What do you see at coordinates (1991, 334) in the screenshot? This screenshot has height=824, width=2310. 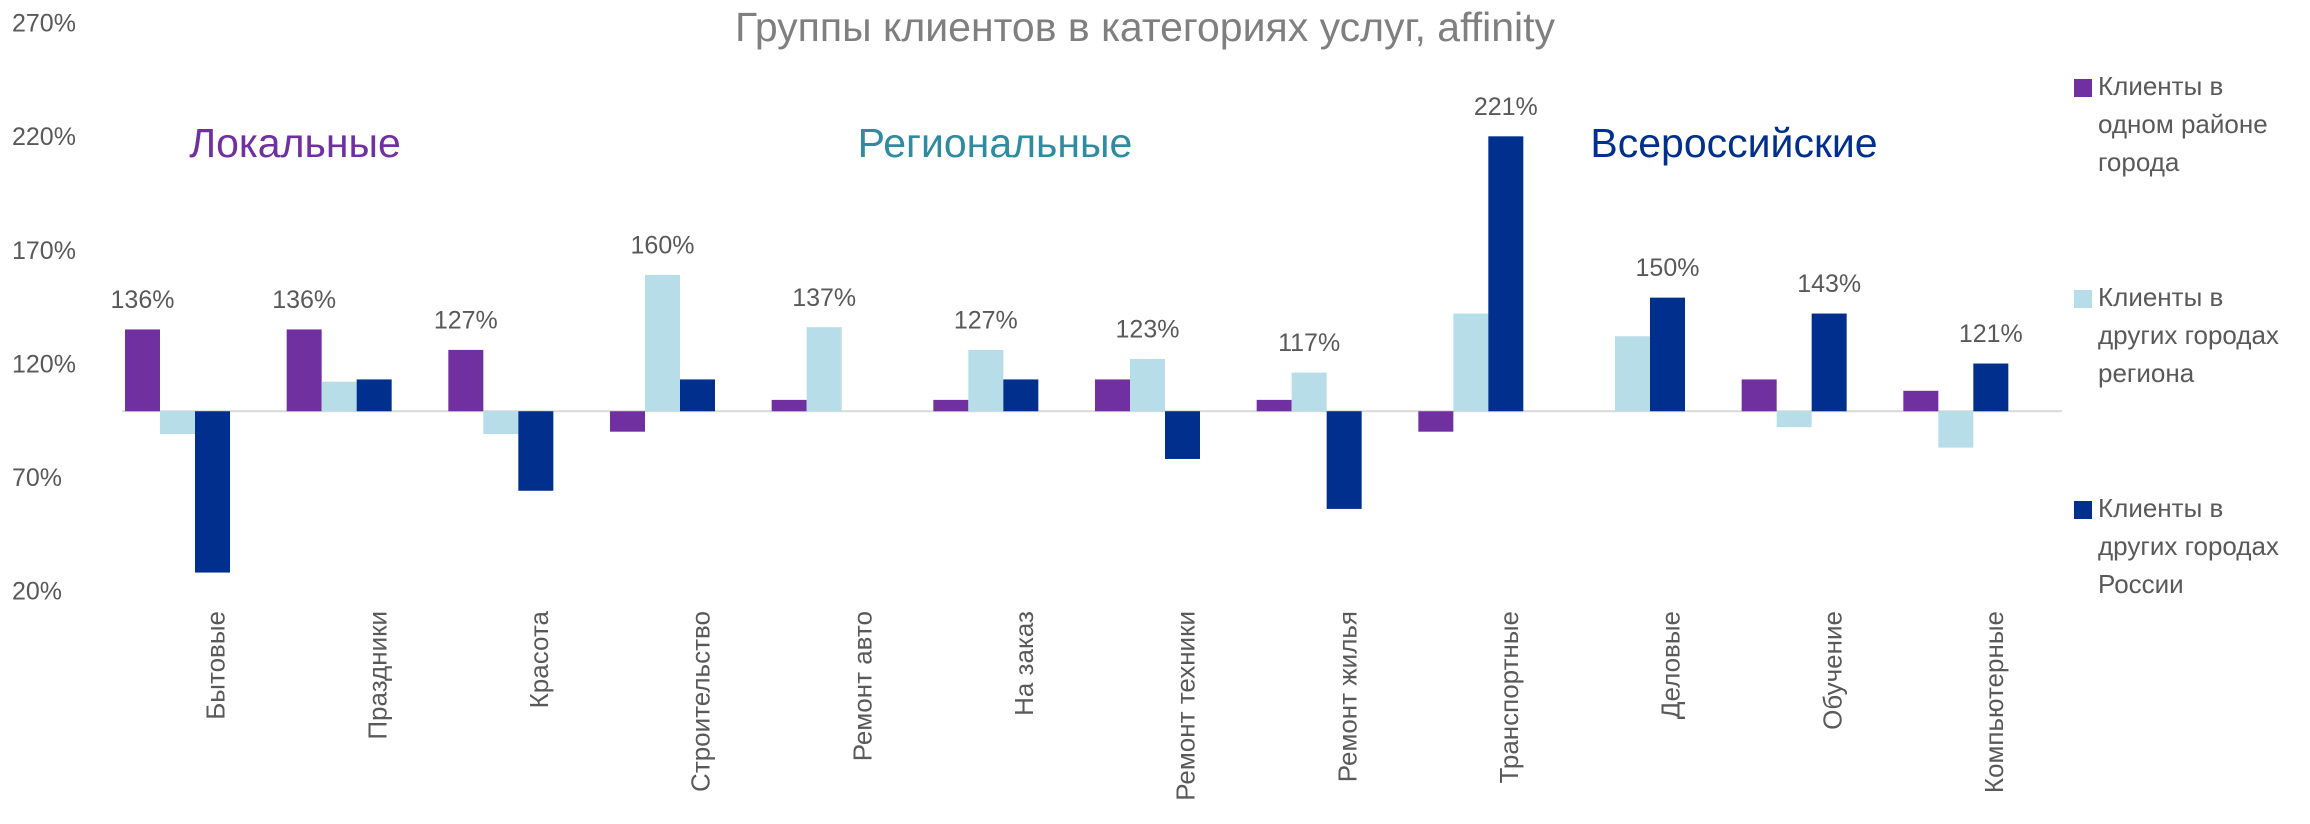 I see `data-label: 121%` at bounding box center [1991, 334].